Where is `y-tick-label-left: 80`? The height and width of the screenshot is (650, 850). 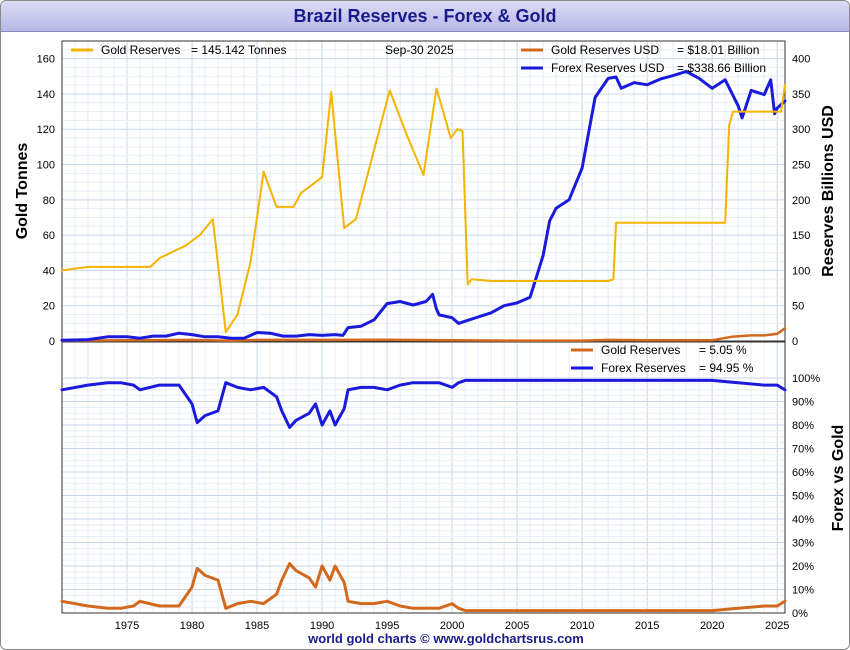
y-tick-label-left: 80 is located at coordinates (49, 201).